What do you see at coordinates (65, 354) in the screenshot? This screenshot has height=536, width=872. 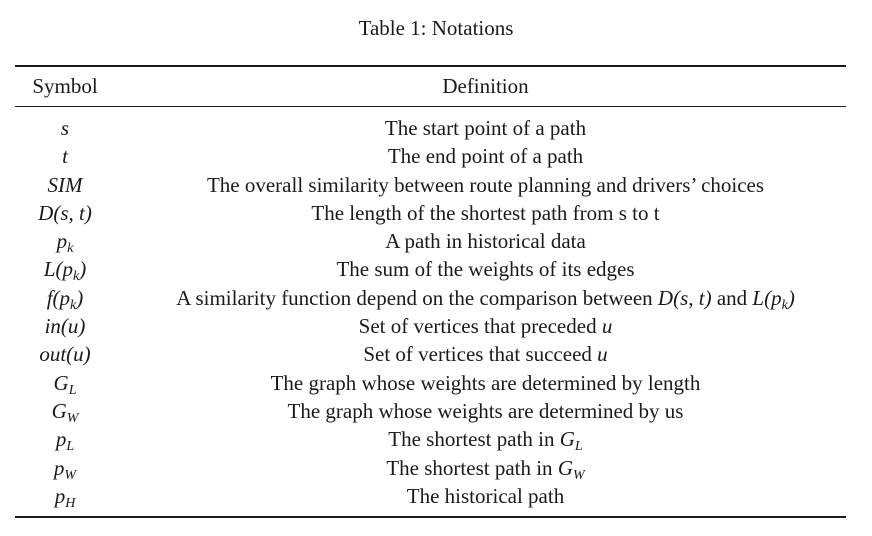 I see `symbol-cell: out(u)` at bounding box center [65, 354].